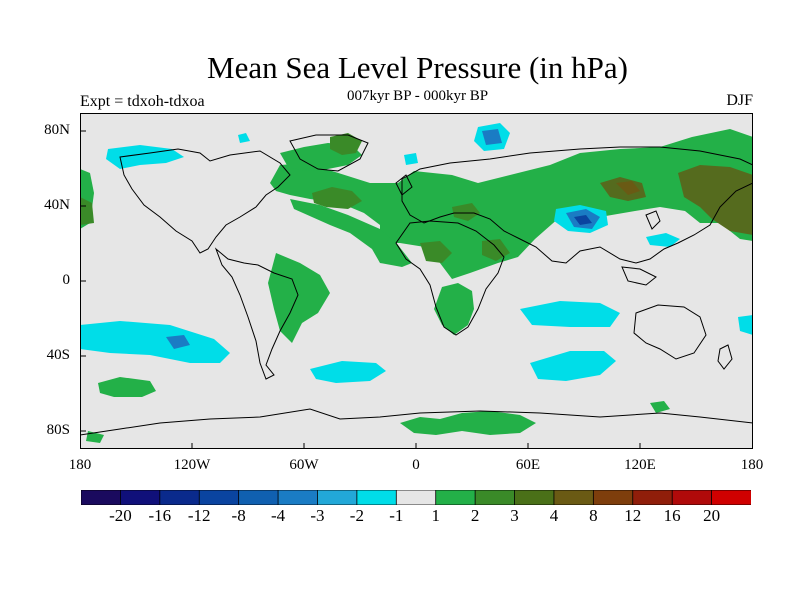 The width and height of the screenshot is (800, 600). What do you see at coordinates (58, 430) in the screenshot?
I see `lat-tick-80s: 80S` at bounding box center [58, 430].